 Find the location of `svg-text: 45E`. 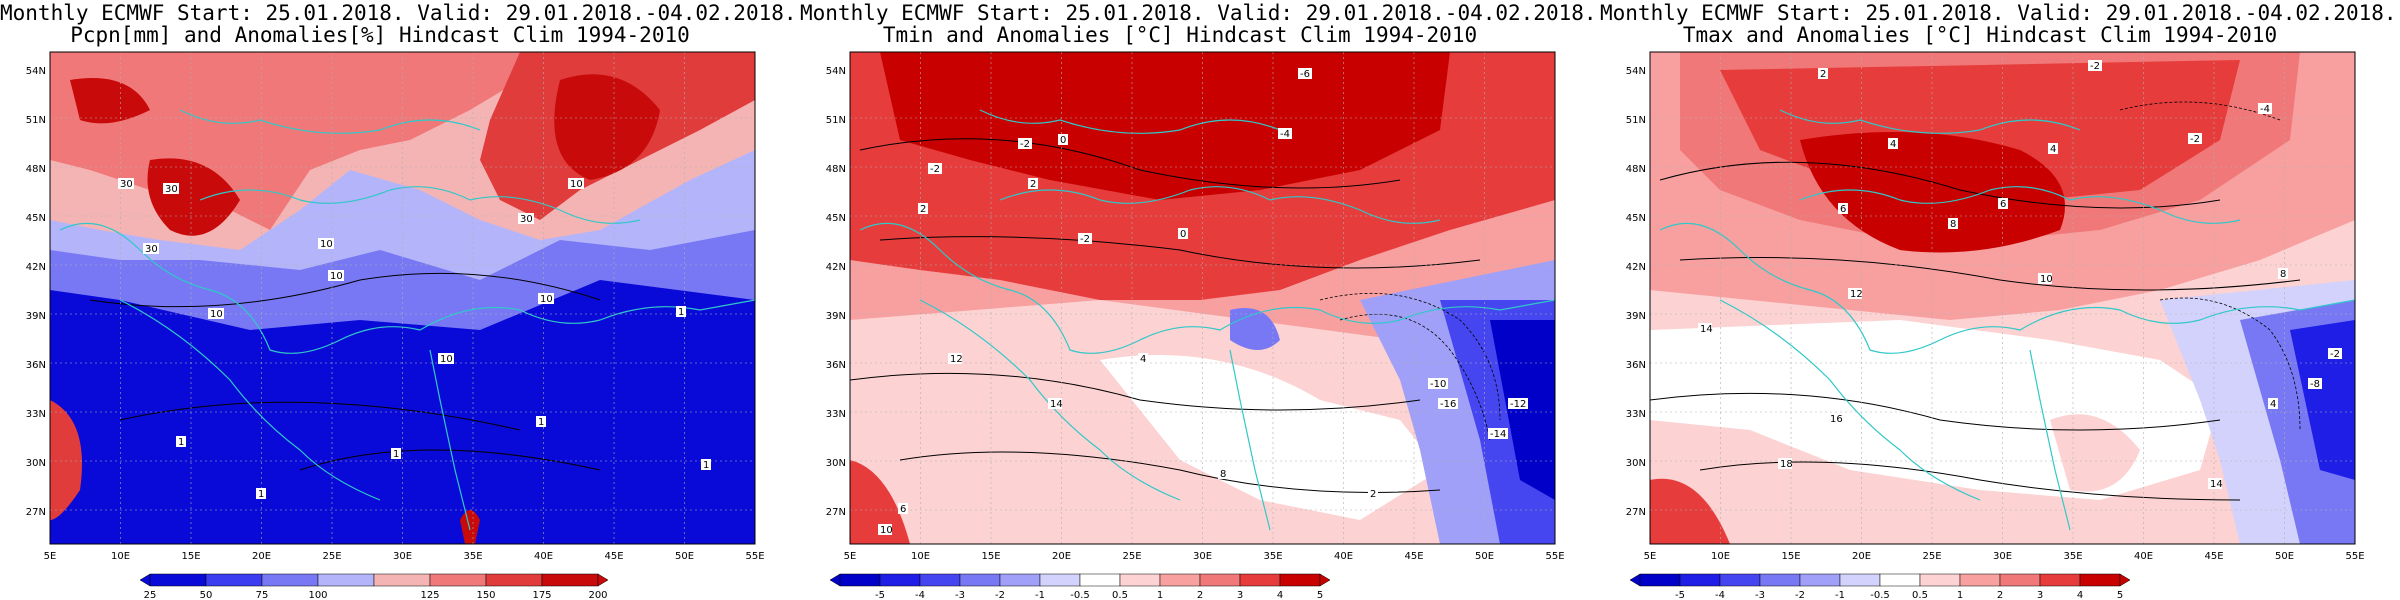

svg-text: 45E is located at coordinates (613, 556).